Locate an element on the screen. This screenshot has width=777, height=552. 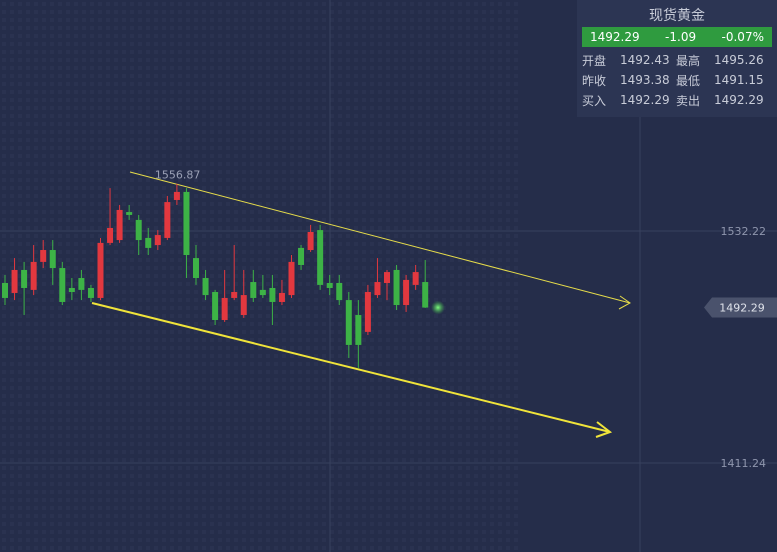
quote-value: 1491.15 is located at coordinates (739, 80).